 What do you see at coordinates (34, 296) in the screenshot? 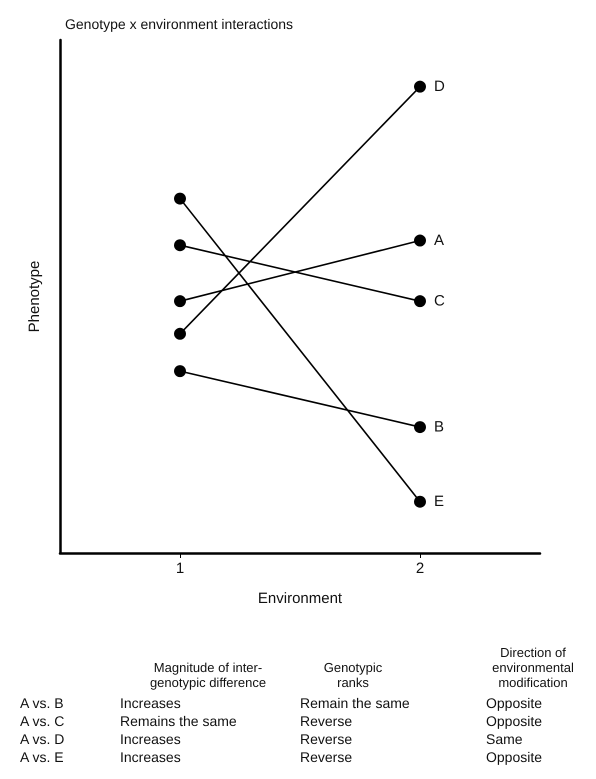
I see `y-axis-title: Phenotype` at bounding box center [34, 296].